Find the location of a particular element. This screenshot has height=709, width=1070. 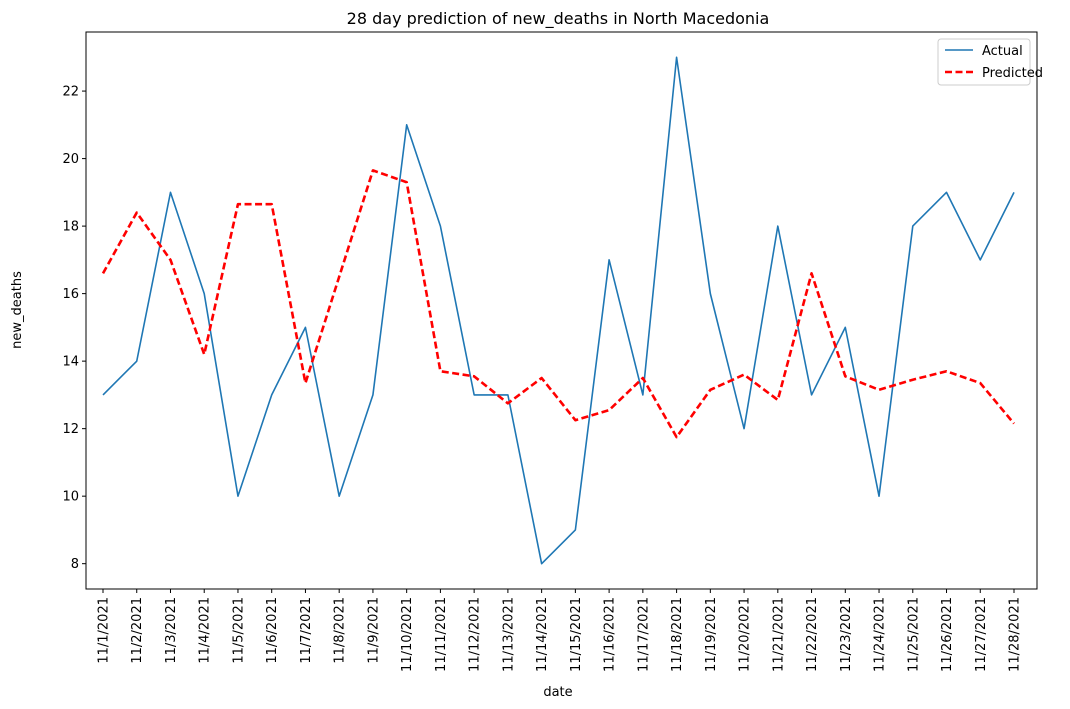

x-tick-label: 11/20/2021 is located at coordinates (745, 634).